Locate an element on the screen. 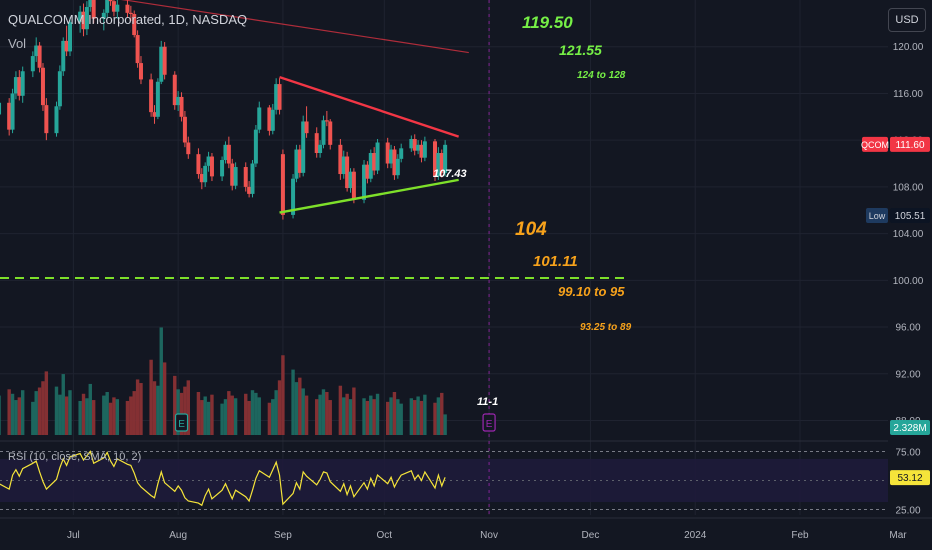  symbol-title: QUALCOMM Incorporated, 1D, NASDAQ is located at coordinates (128, 19).